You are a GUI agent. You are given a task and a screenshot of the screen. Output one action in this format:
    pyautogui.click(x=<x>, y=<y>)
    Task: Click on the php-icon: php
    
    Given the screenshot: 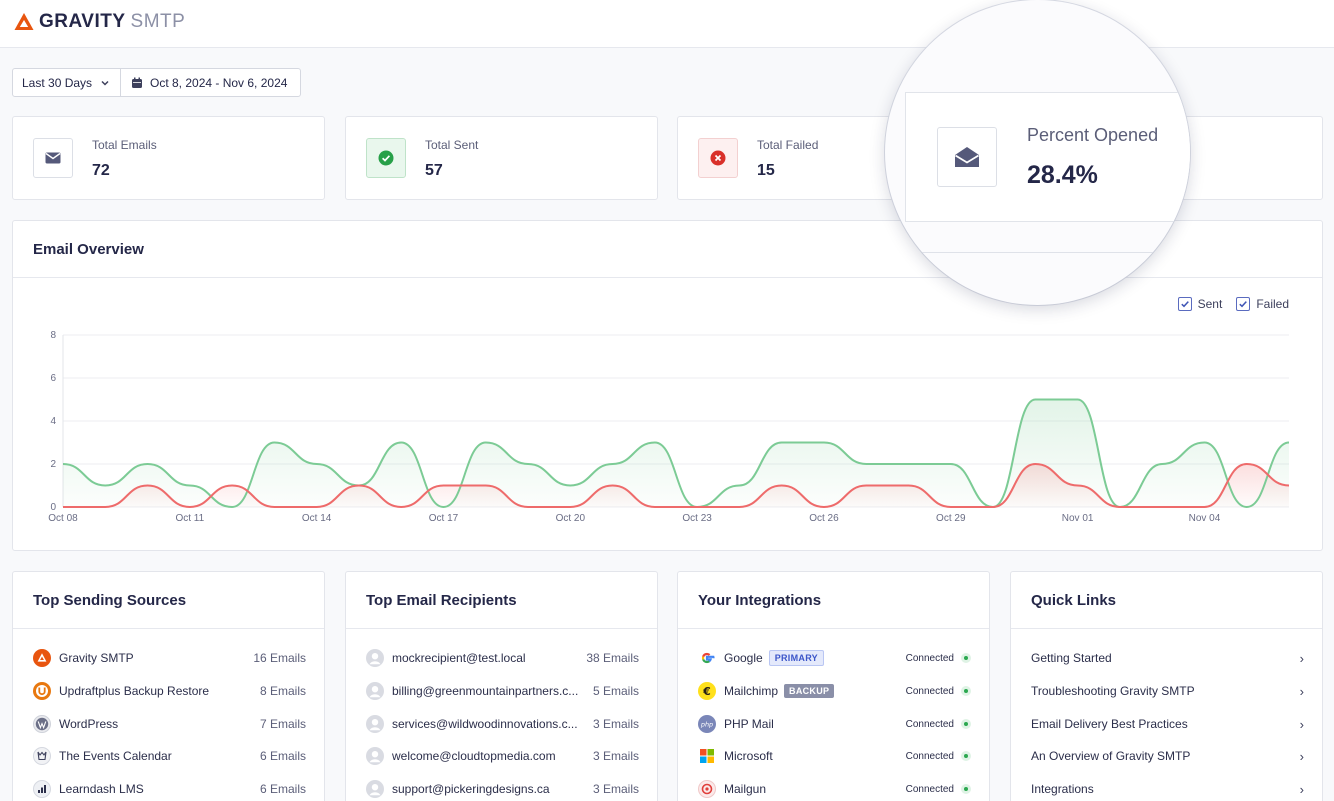 What is the action you would take?
    pyautogui.click(x=707, y=724)
    